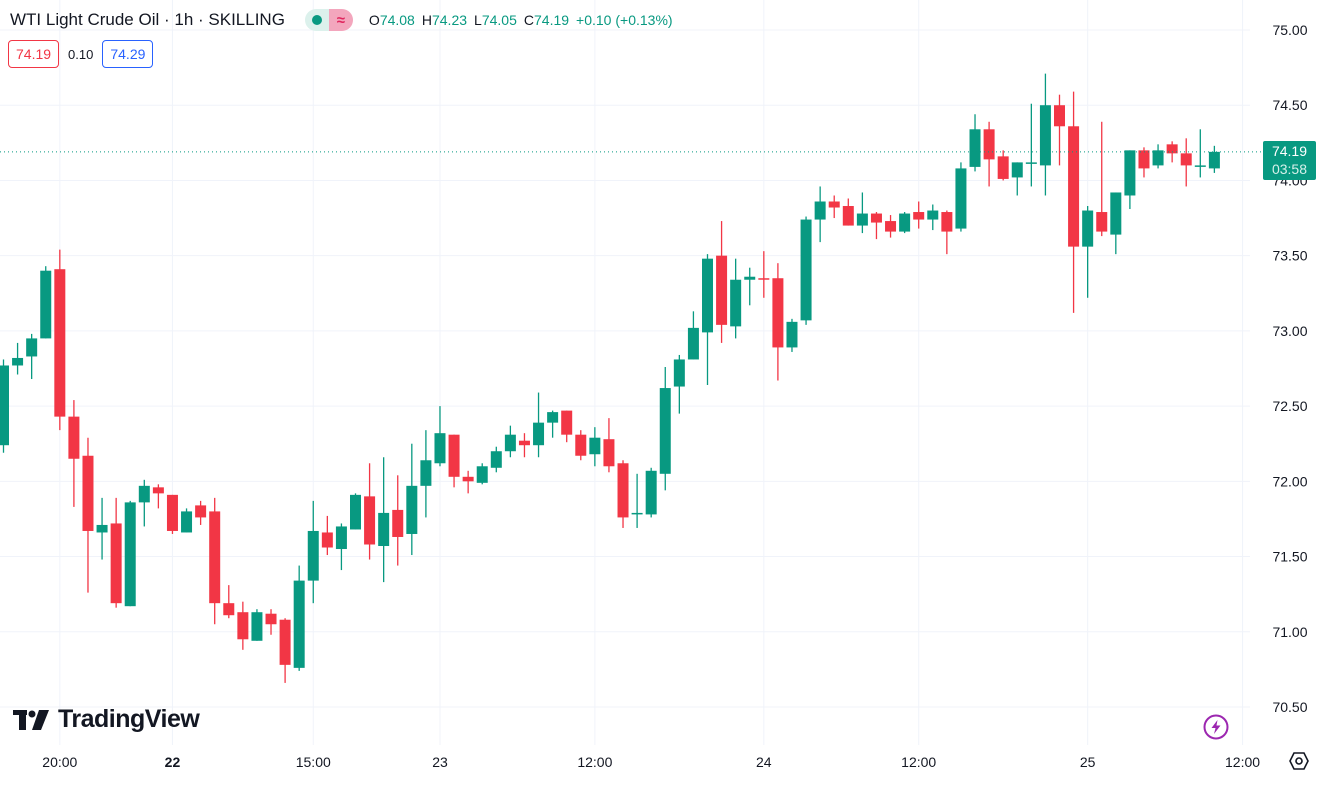 This screenshot has height=788, width=1334. Describe the element at coordinates (316, 20) in the screenshot. I see `market-open-dot-icon` at that location.